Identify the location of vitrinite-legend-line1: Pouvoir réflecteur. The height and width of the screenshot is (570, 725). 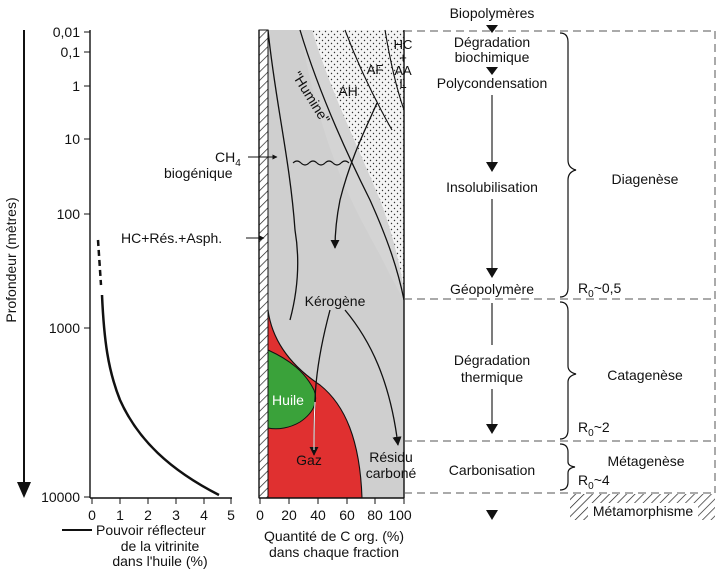
(151, 530).